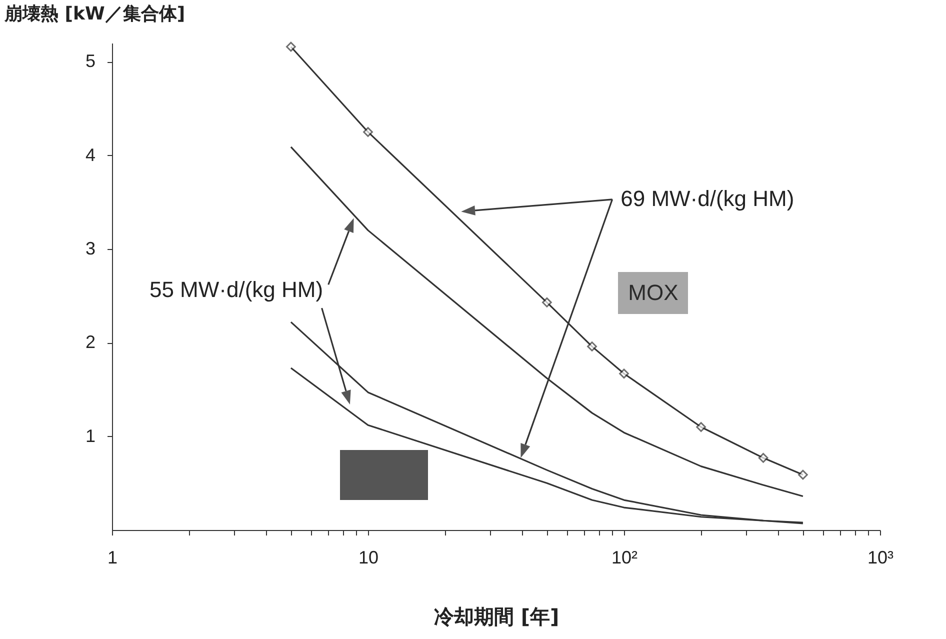 The width and height of the screenshot is (946, 639). Describe the element at coordinates (624, 558) in the screenshot. I see `x-tick-label: 10²` at that location.